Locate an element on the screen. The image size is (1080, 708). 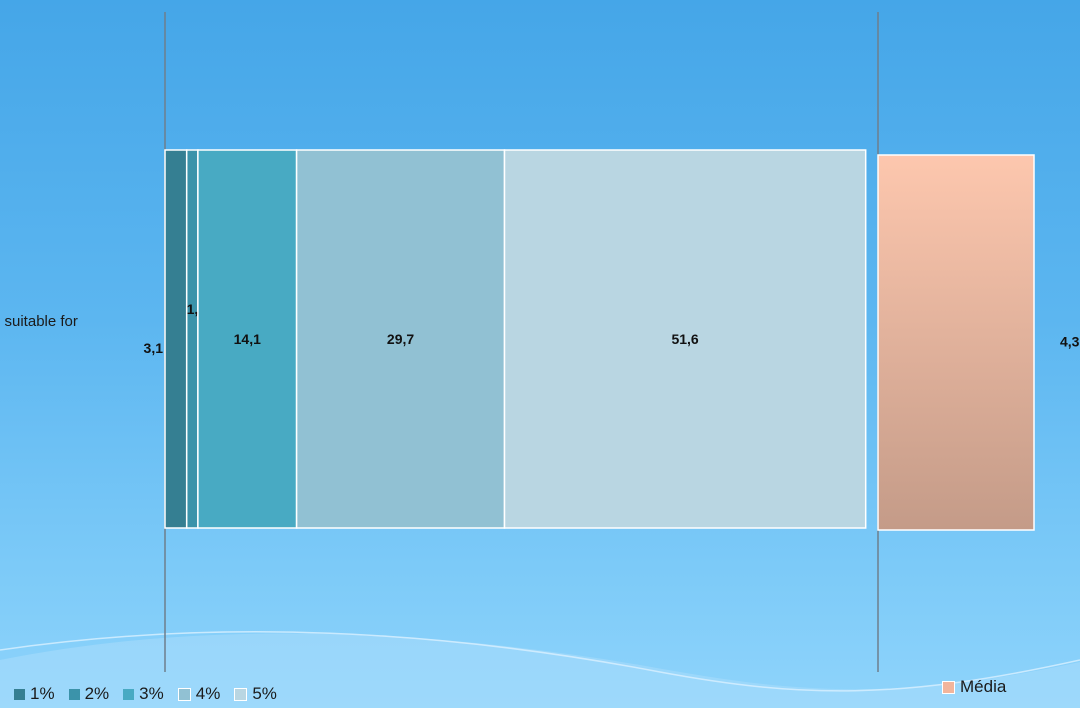
legend-label: 3% is located at coordinates (151, 693).